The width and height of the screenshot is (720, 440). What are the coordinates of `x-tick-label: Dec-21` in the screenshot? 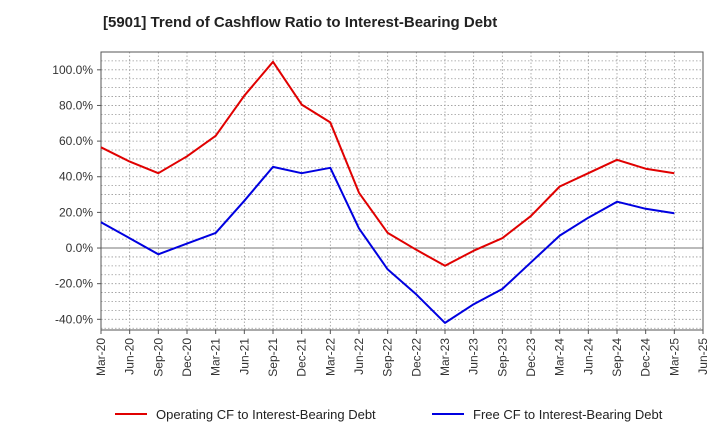 It's located at (302, 357).